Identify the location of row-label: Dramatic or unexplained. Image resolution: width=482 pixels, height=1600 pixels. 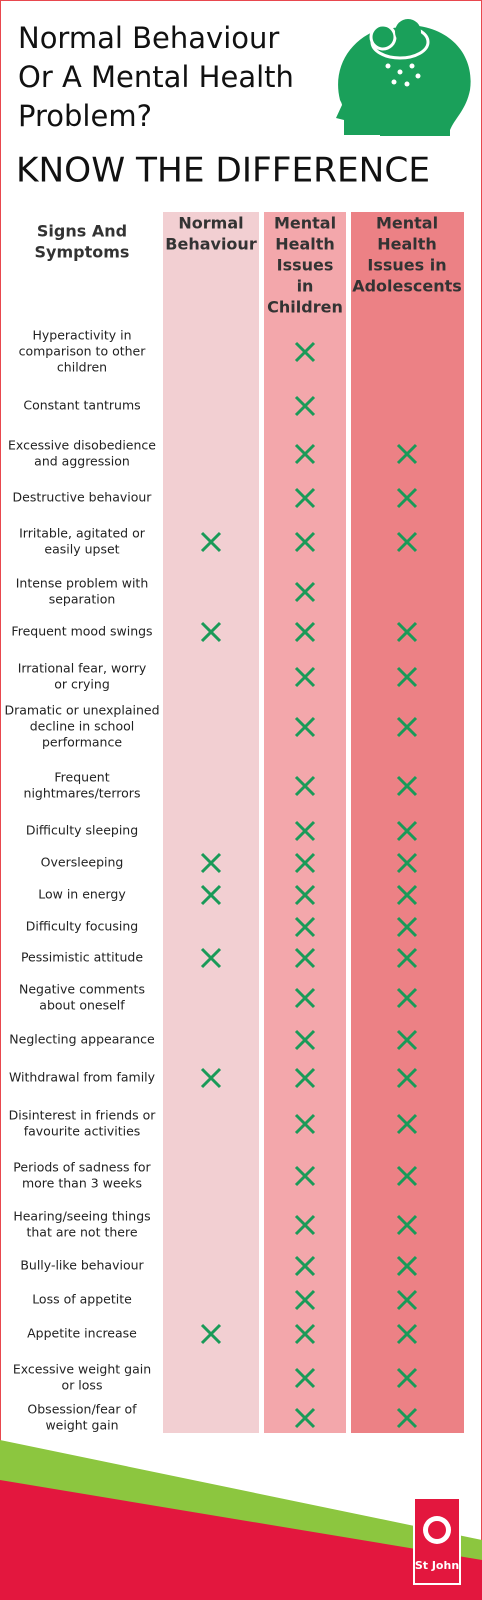
(81, 710).